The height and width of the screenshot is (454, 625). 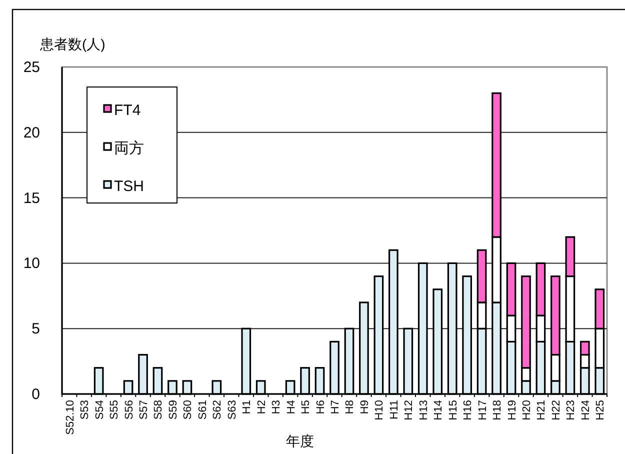 What do you see at coordinates (129, 148) in the screenshot?
I see `legend-label: 両方` at bounding box center [129, 148].